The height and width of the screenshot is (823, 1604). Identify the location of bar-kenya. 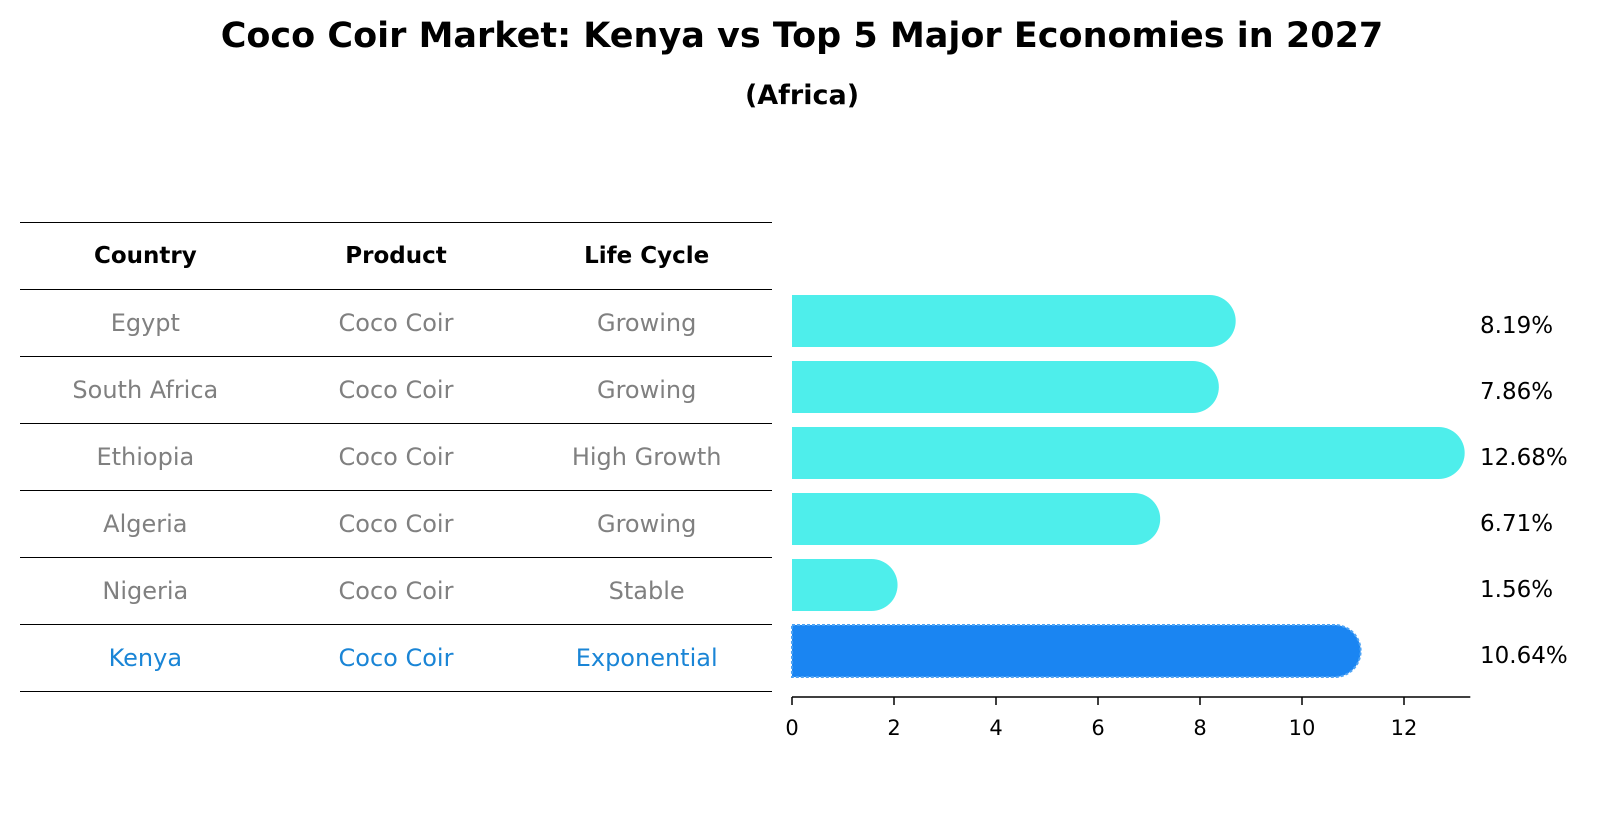
(1076, 651).